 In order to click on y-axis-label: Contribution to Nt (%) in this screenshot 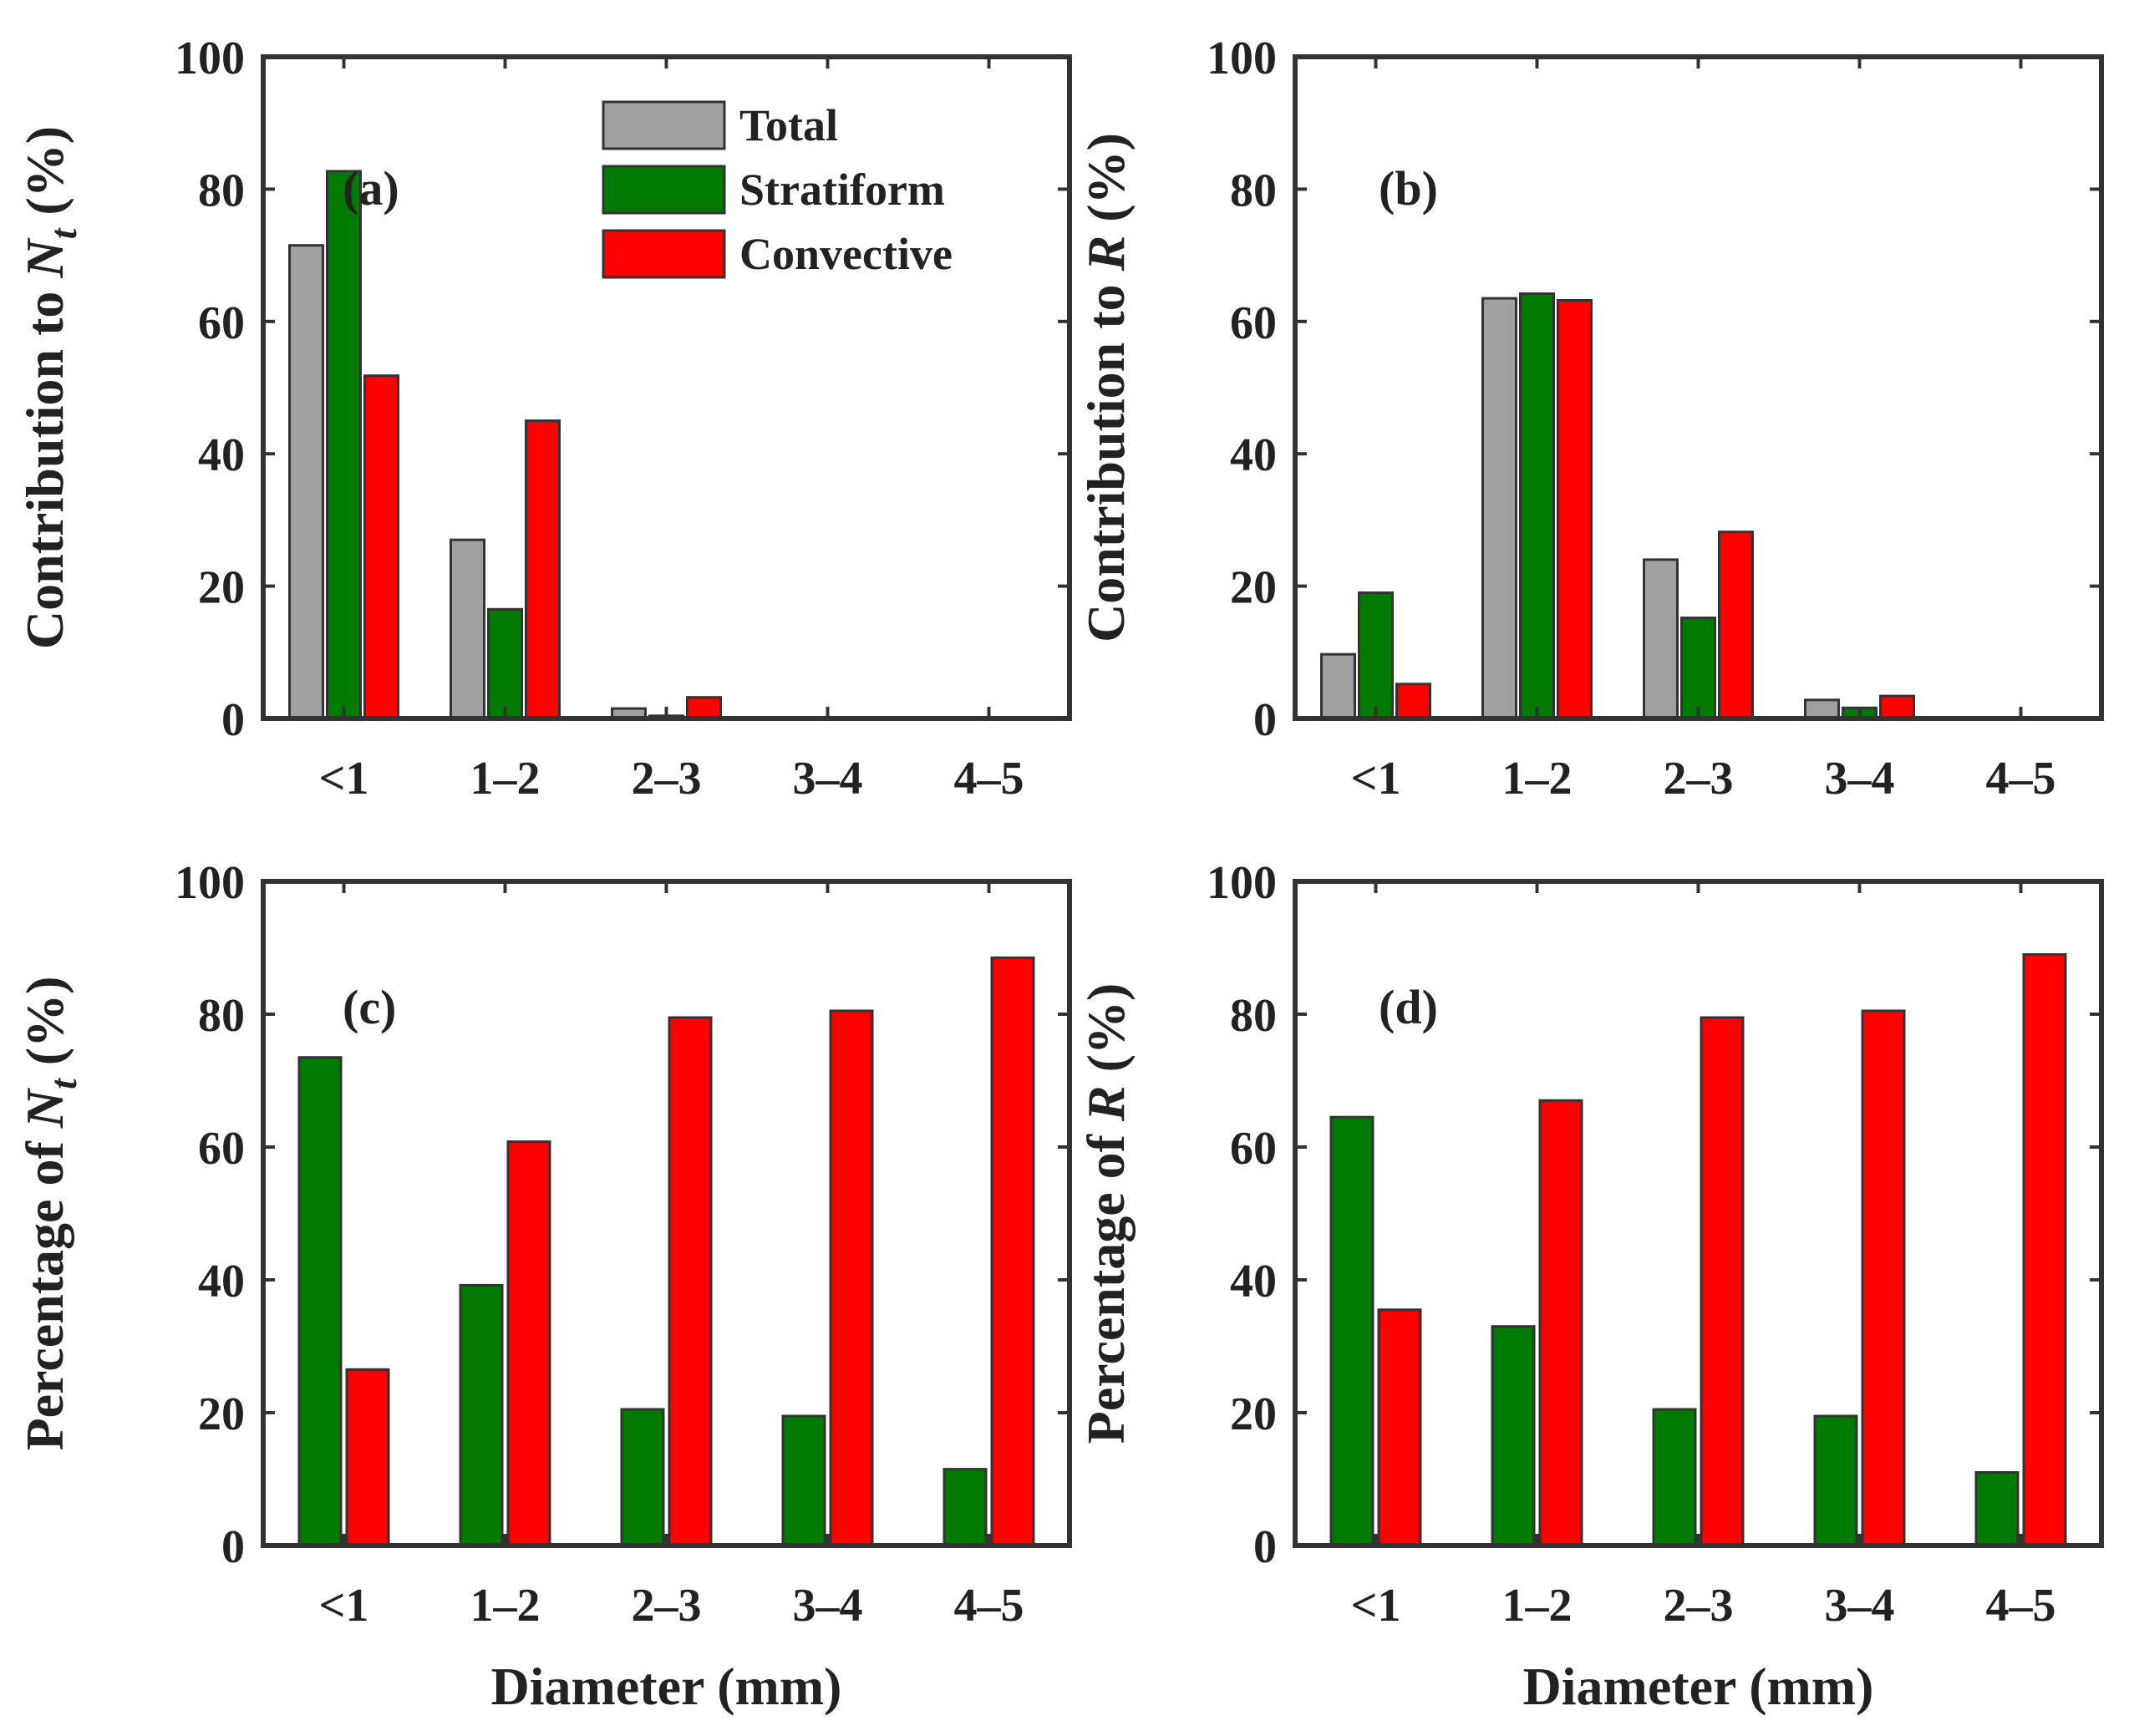, I will do `click(49, 388)`.